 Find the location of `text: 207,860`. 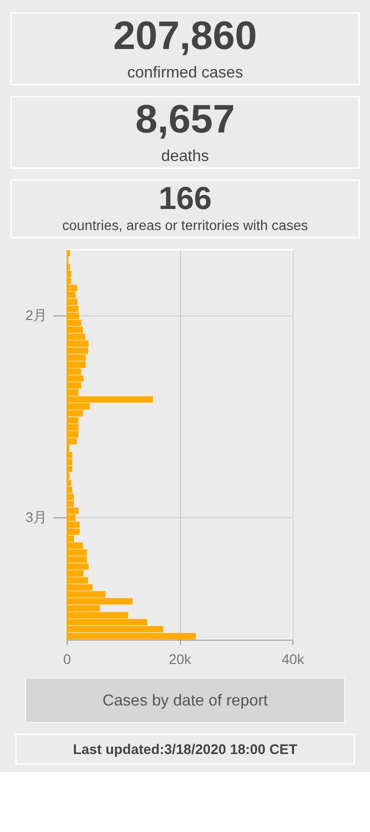

text: 207,860 is located at coordinates (185, 36).